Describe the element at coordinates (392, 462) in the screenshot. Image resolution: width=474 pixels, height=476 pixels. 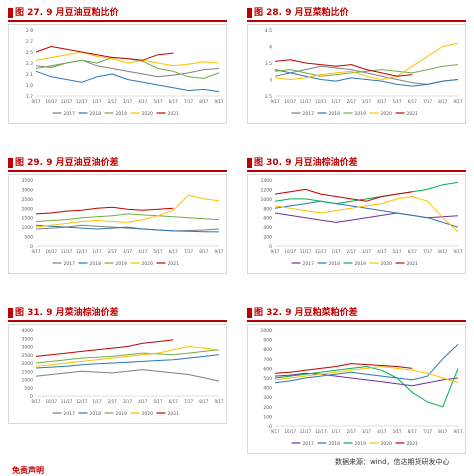
I see `source-note: 数据来源：wind，信达期货研发中心` at that location.